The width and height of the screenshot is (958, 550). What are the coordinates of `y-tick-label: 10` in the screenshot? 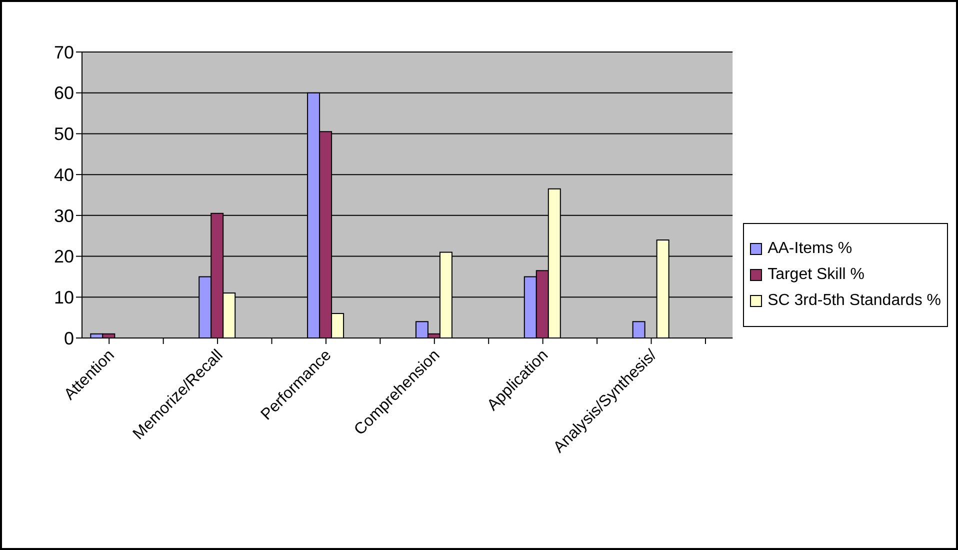 It's located at (64, 298).